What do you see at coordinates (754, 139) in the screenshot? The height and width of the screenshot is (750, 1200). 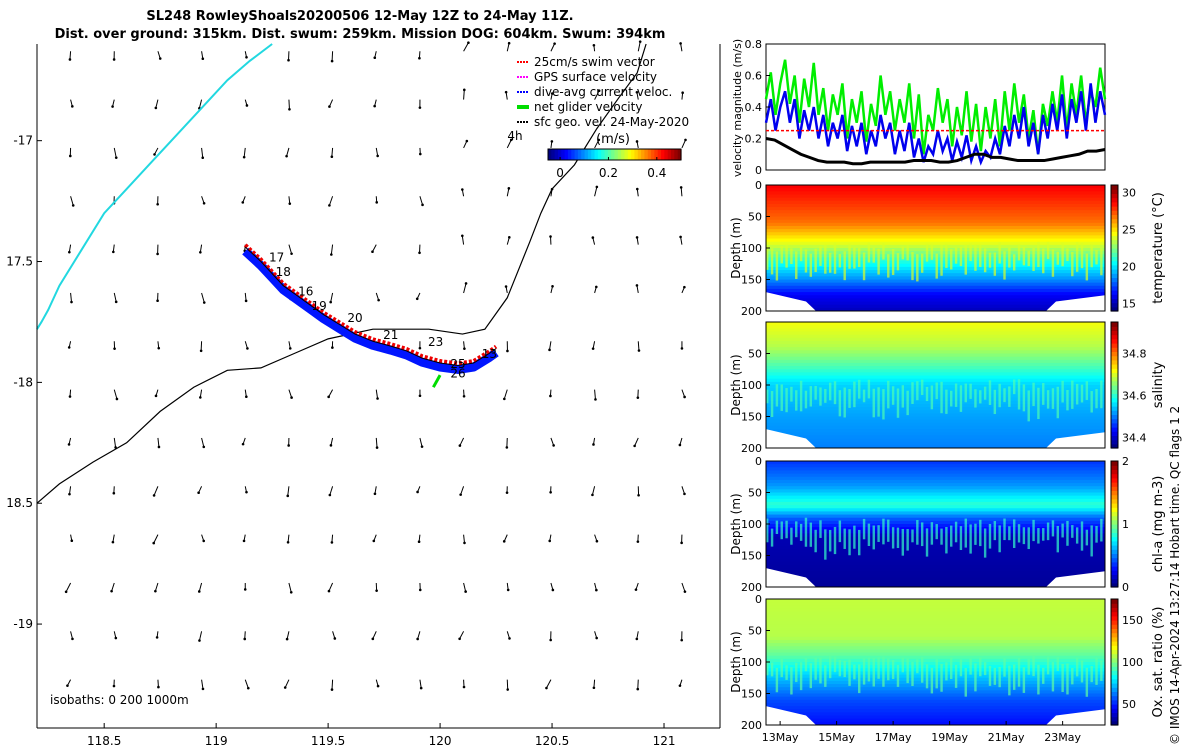 I see `velocity-y-tick-label: 0.2` at bounding box center [754, 139].